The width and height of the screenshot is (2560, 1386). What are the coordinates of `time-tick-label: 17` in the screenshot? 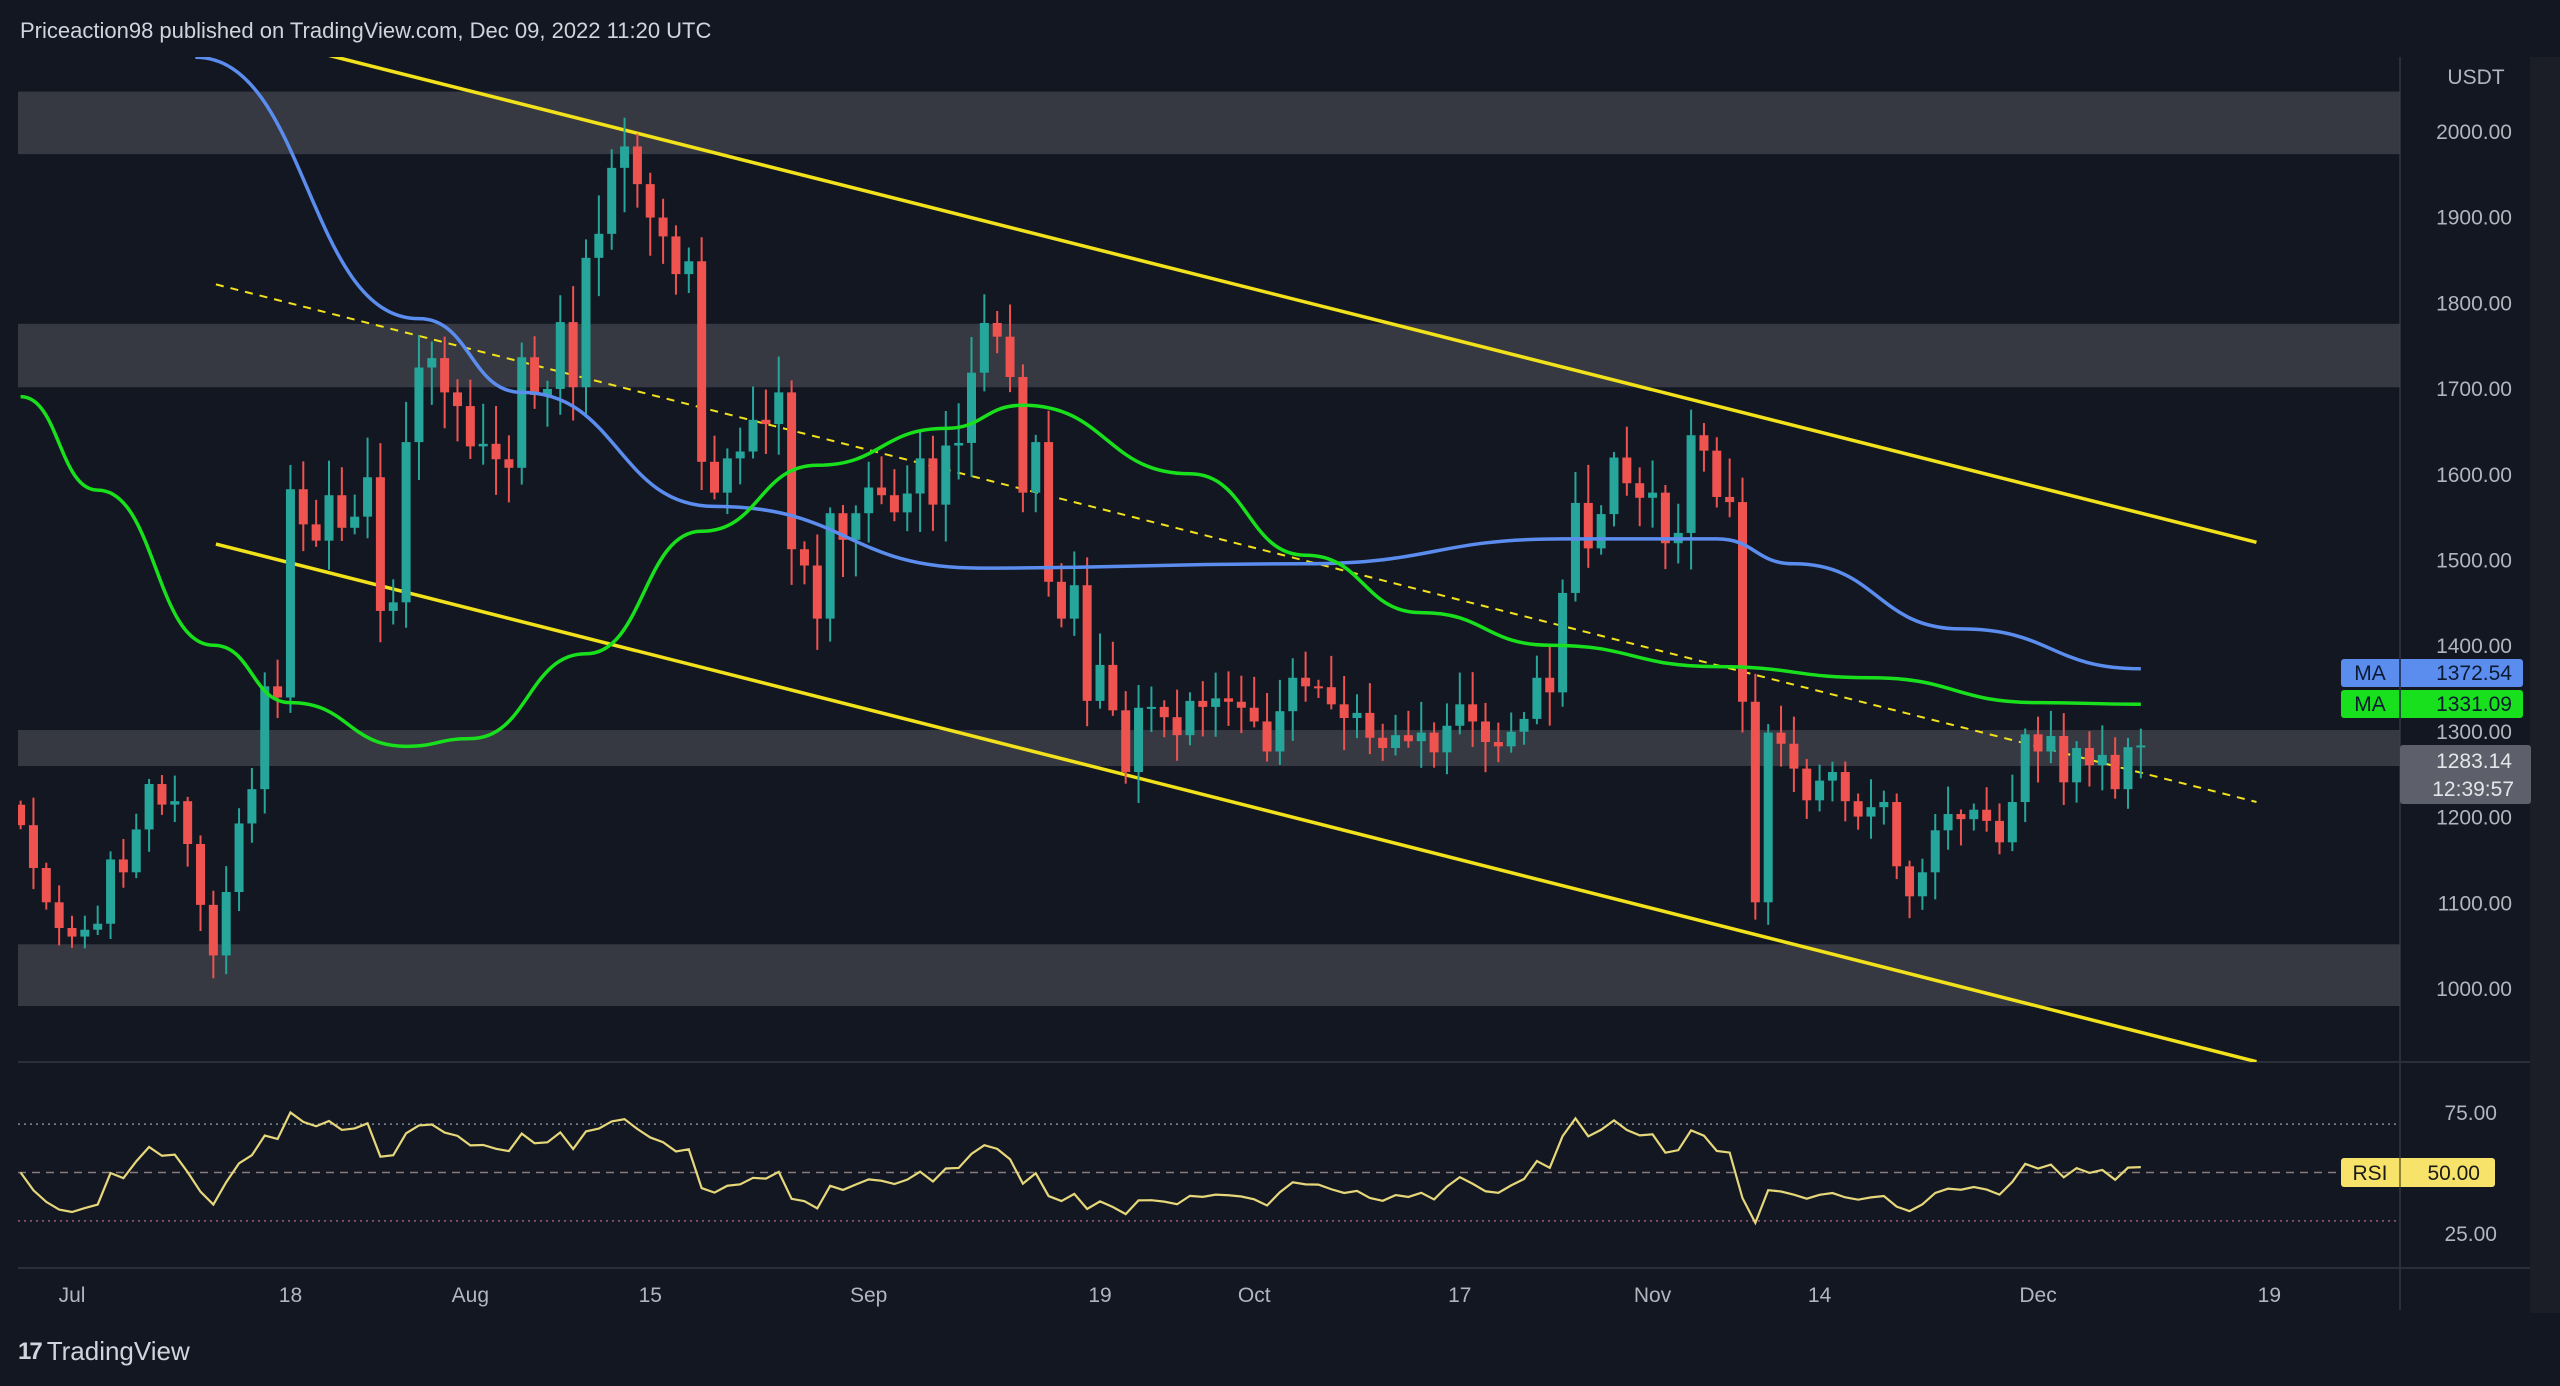 It's located at (1459, 1295).